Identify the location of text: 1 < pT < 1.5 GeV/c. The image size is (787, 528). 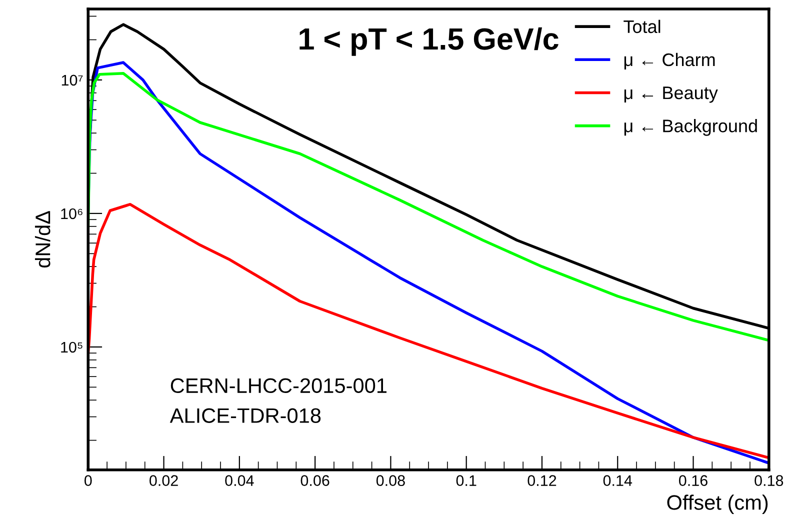
(429, 41).